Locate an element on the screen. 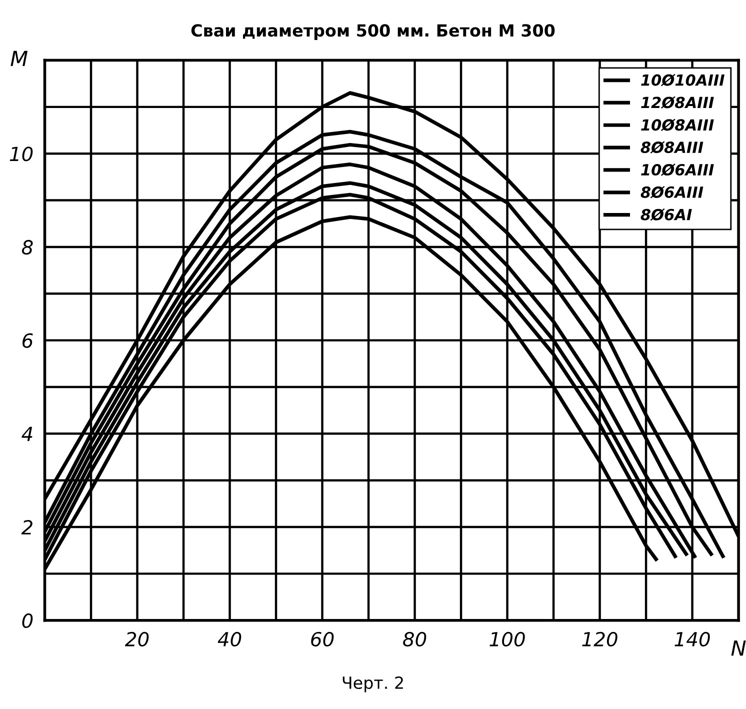 The image size is (746, 709). legend-label: 8Ø6AI is located at coordinates (666, 214).